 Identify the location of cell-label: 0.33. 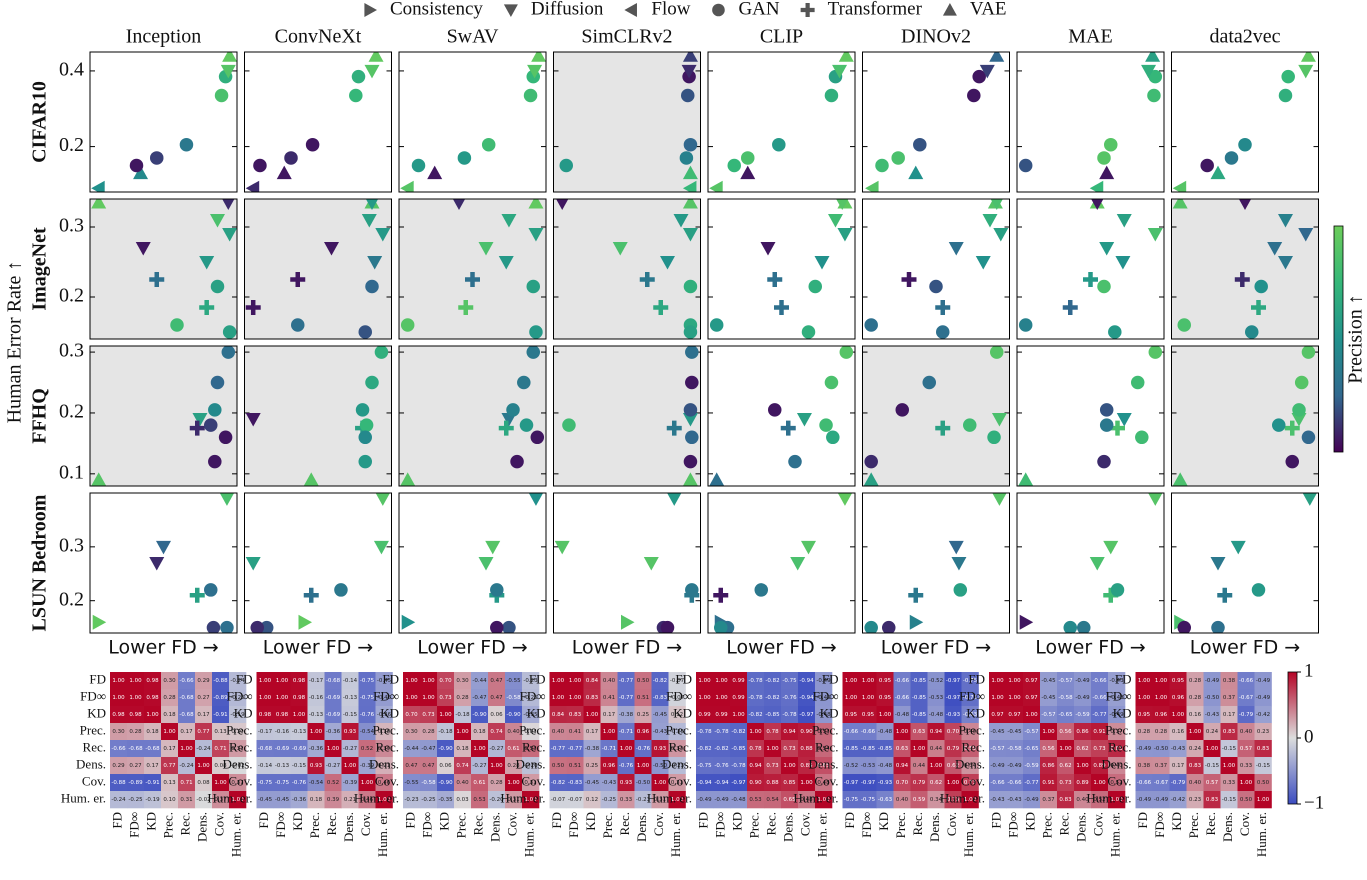
(1246, 766).